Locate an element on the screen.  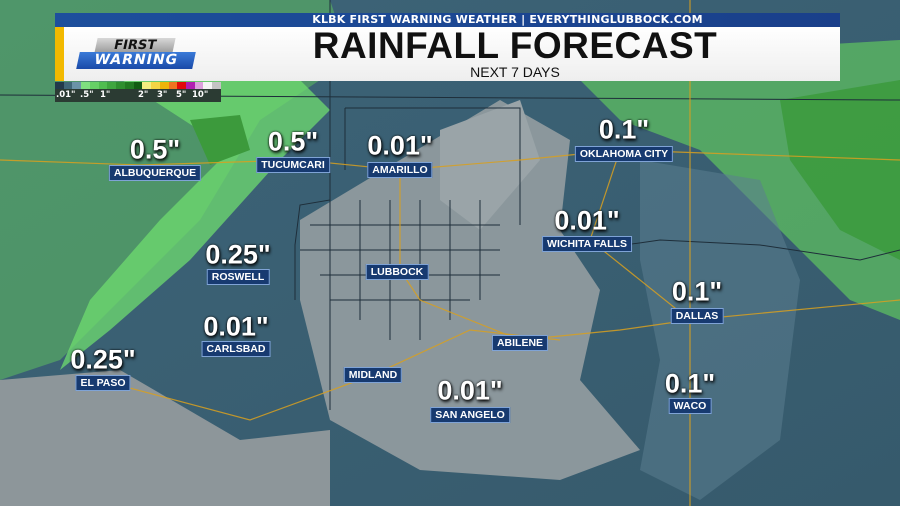
city-abilene: ABILENE is located at coordinates (520, 343).